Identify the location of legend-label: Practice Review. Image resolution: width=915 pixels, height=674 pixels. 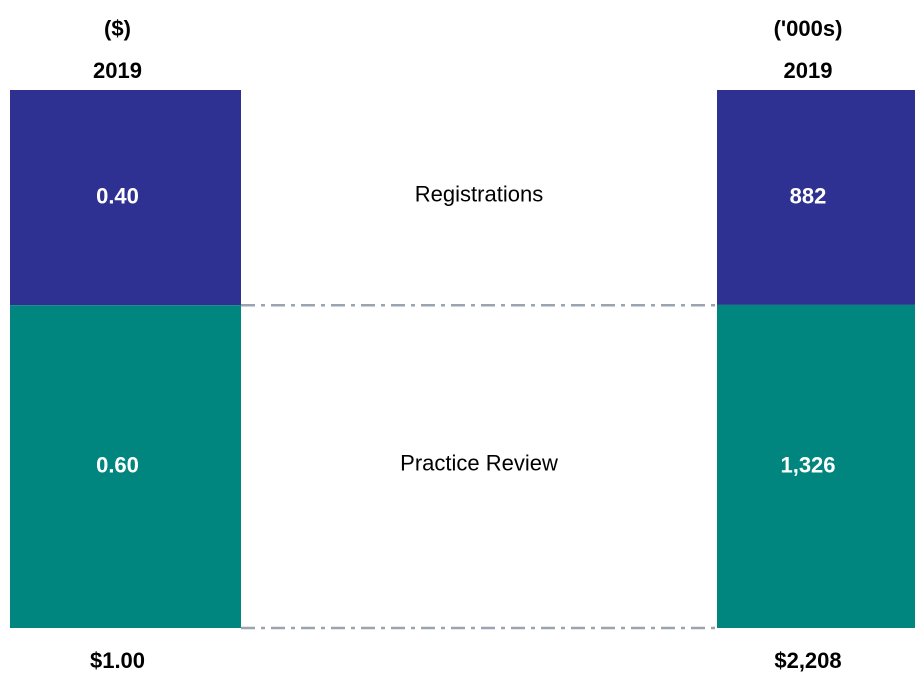
(479, 462).